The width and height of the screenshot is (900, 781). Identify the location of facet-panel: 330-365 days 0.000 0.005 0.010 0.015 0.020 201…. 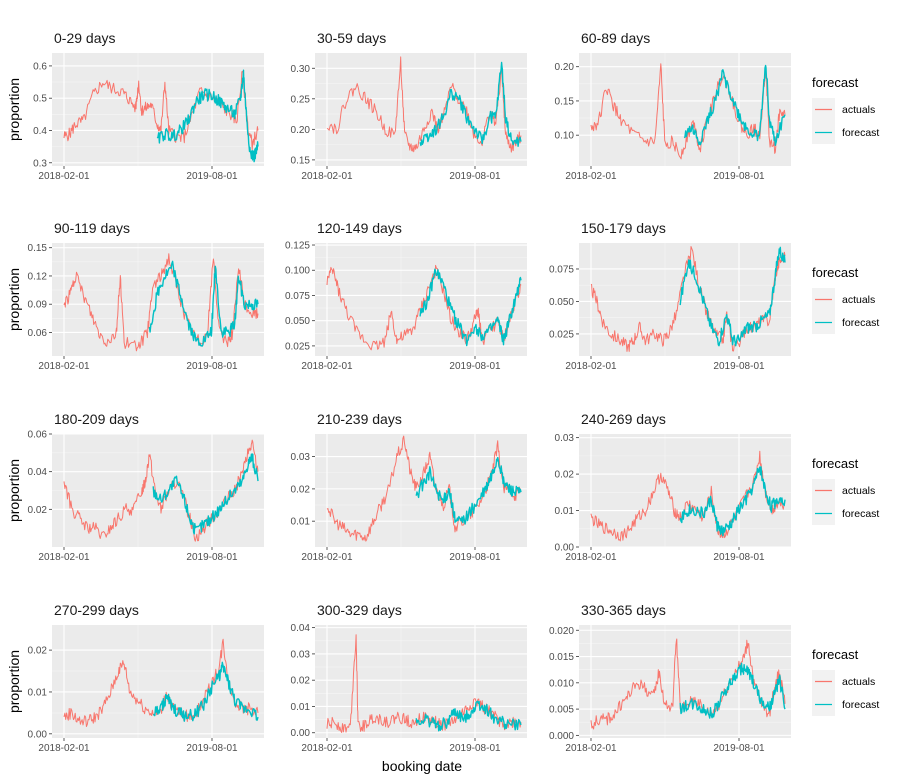
(670, 678).